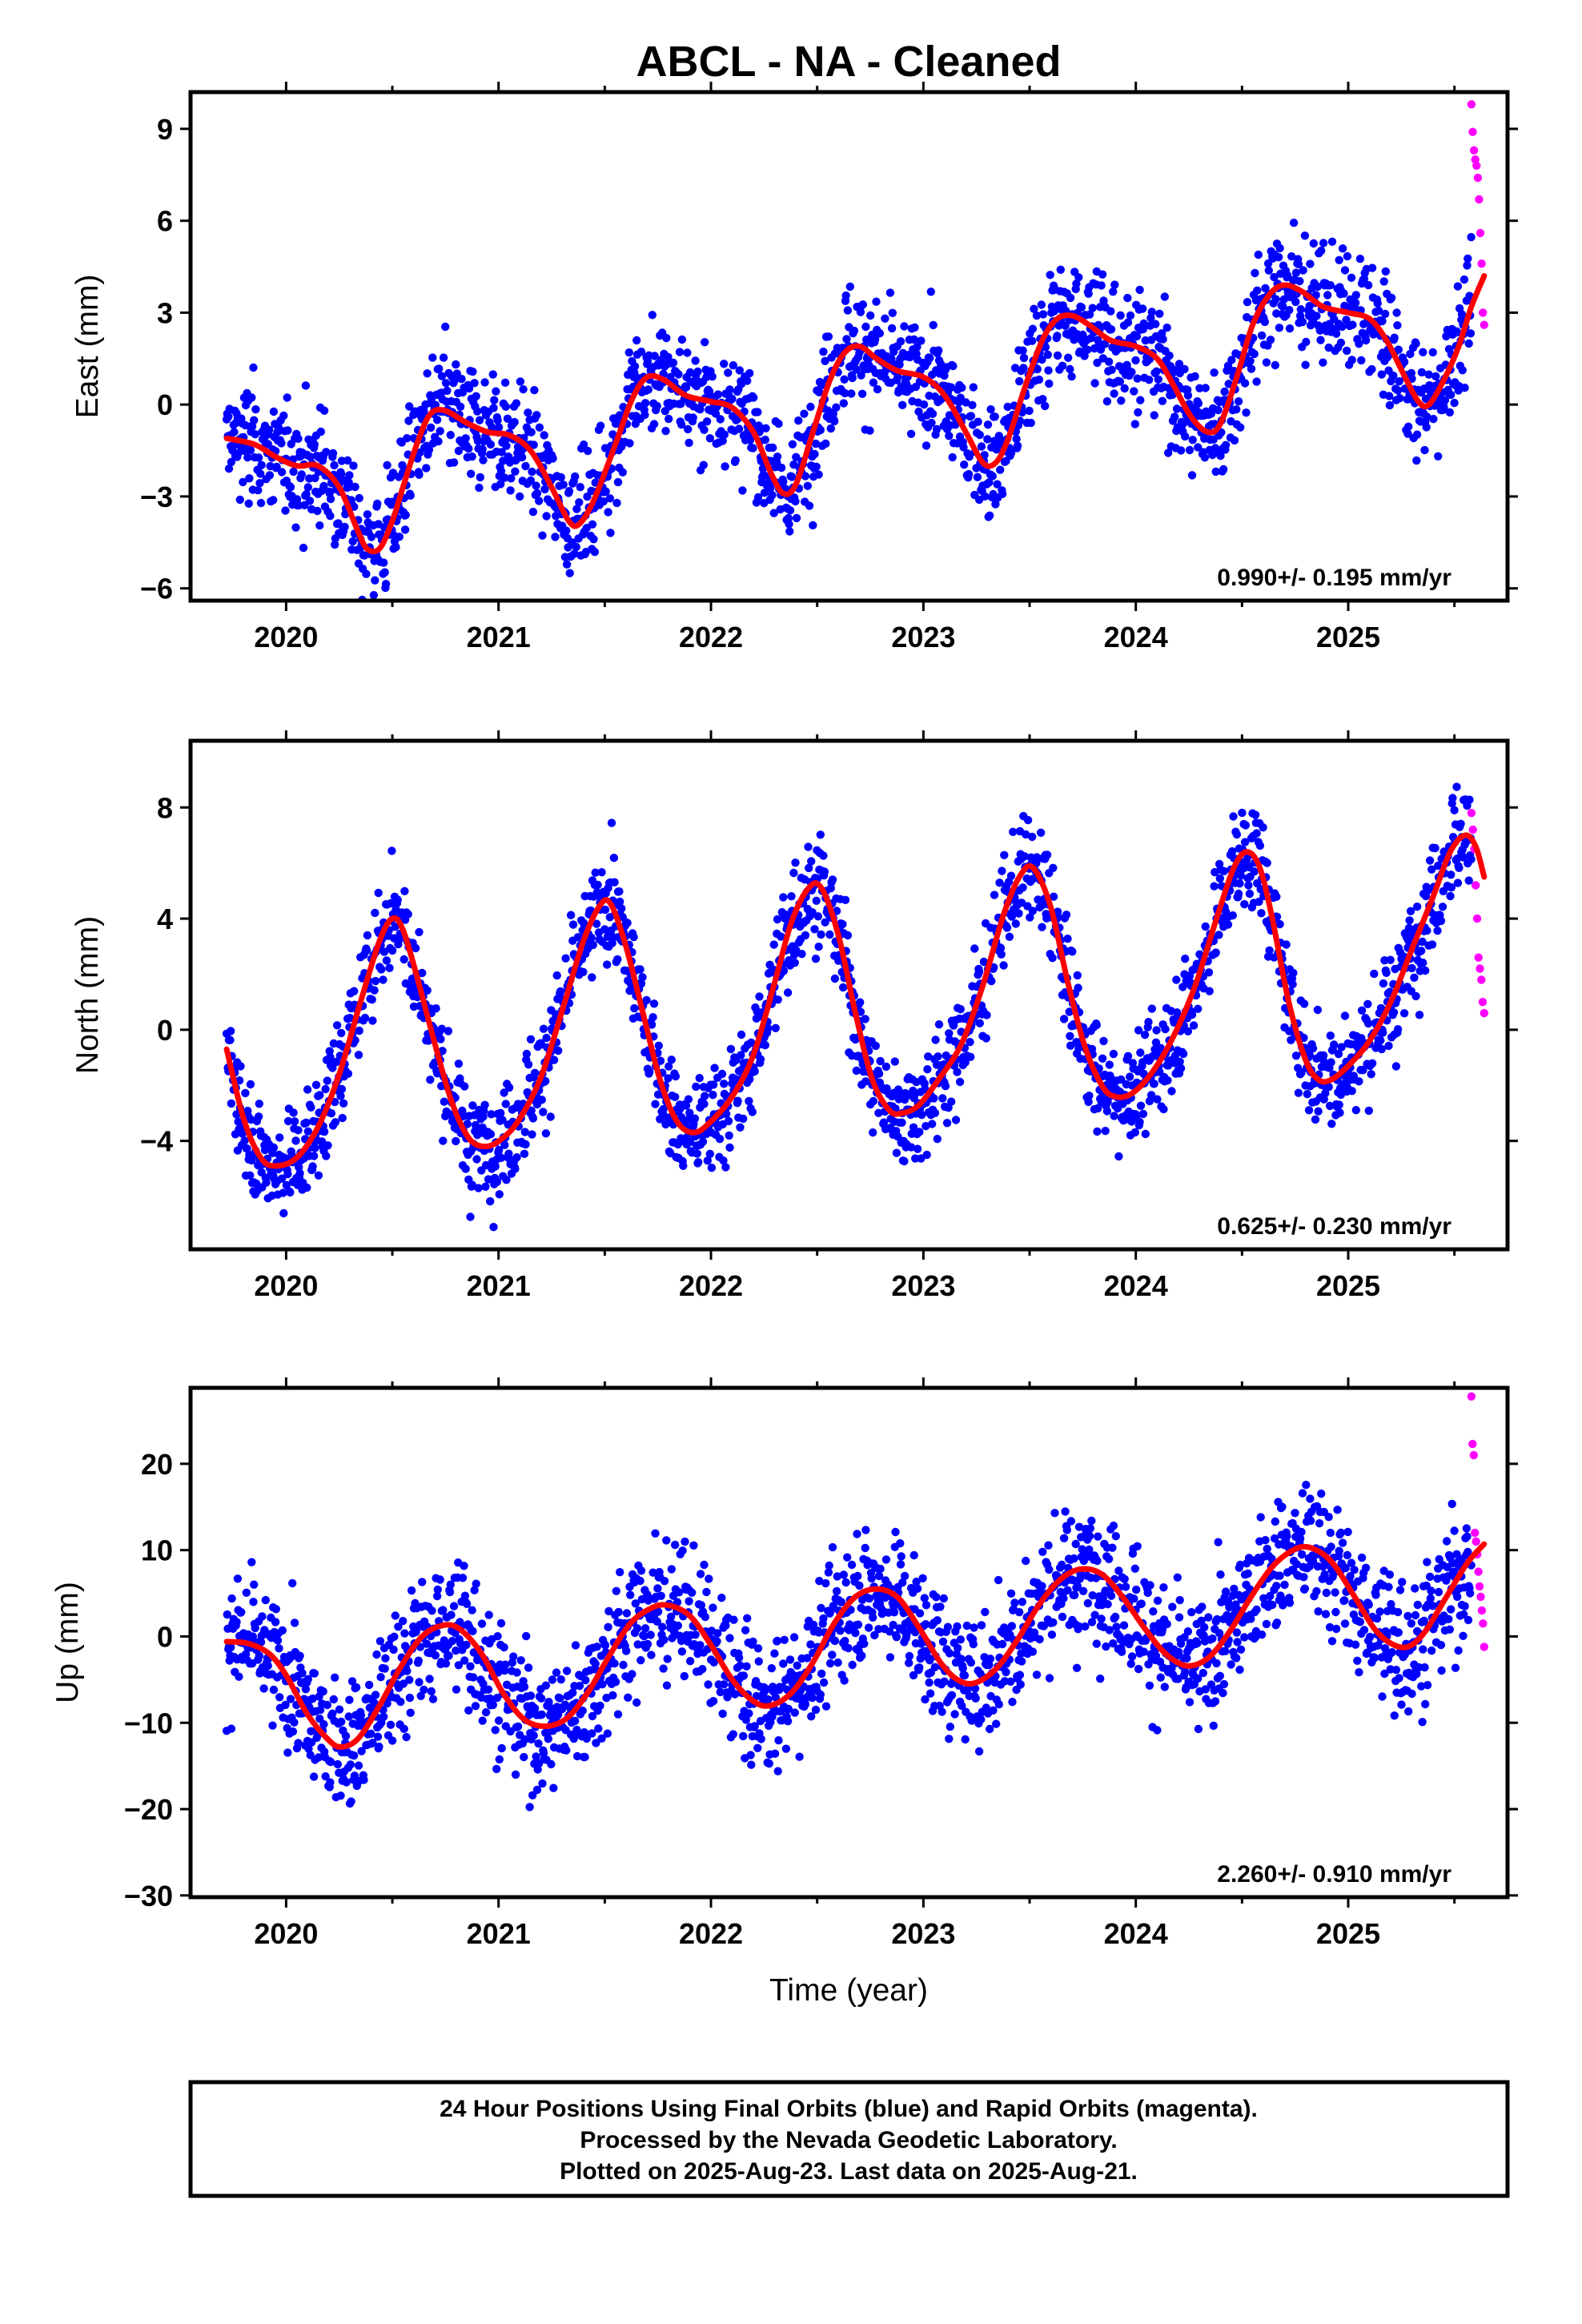 The height and width of the screenshot is (2324, 1582). What do you see at coordinates (165, 222) in the screenshot?
I see `y-tick-label: 6` at bounding box center [165, 222].